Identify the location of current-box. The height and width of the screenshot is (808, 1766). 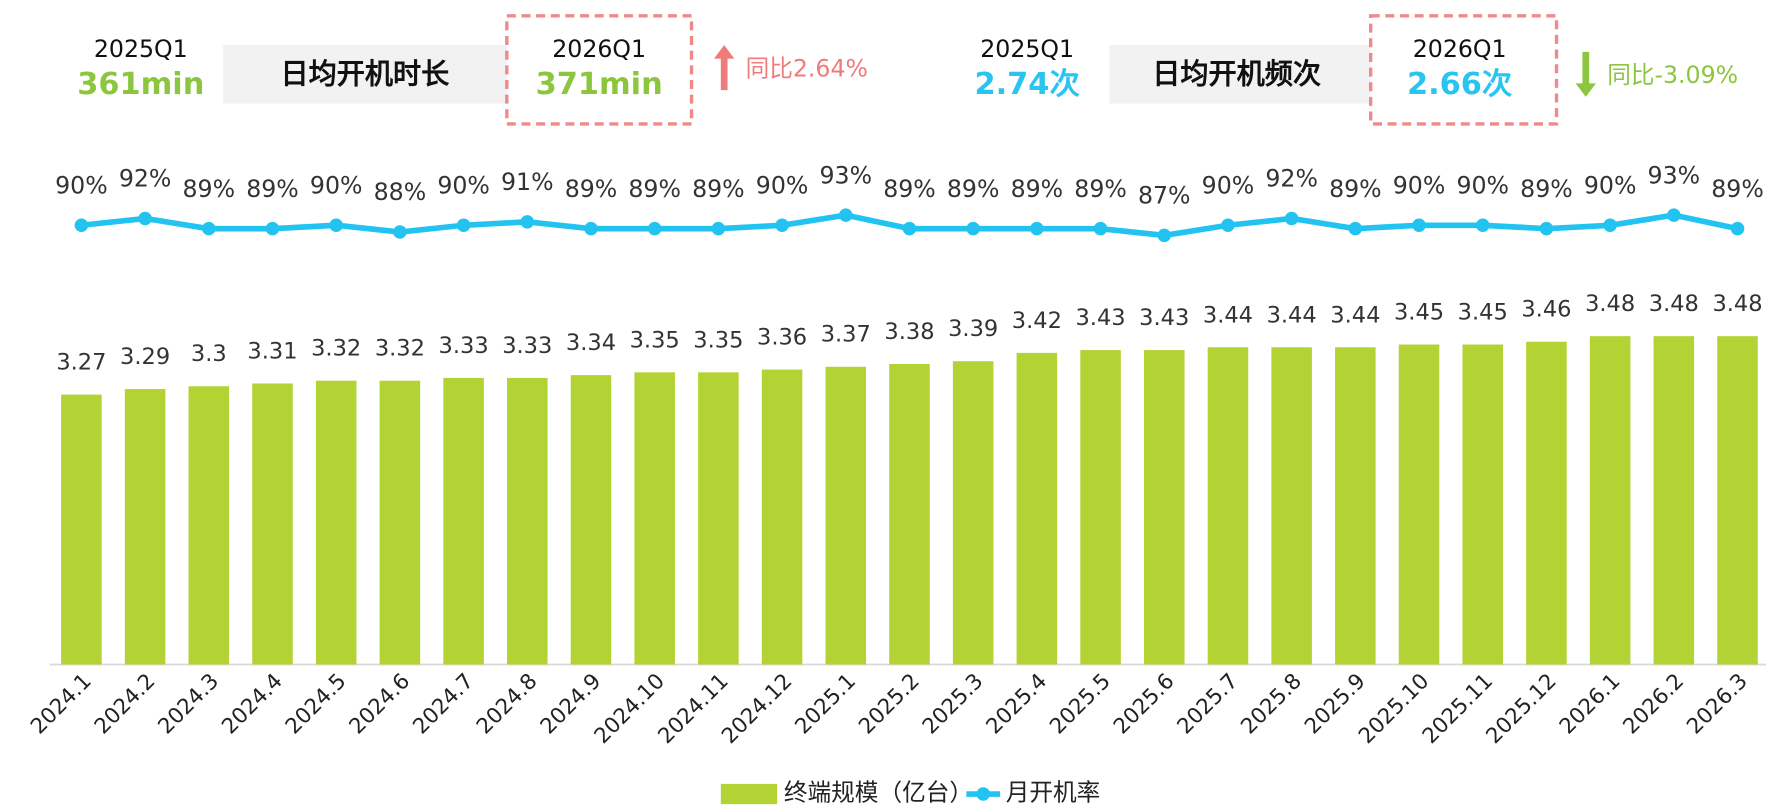
(599, 70).